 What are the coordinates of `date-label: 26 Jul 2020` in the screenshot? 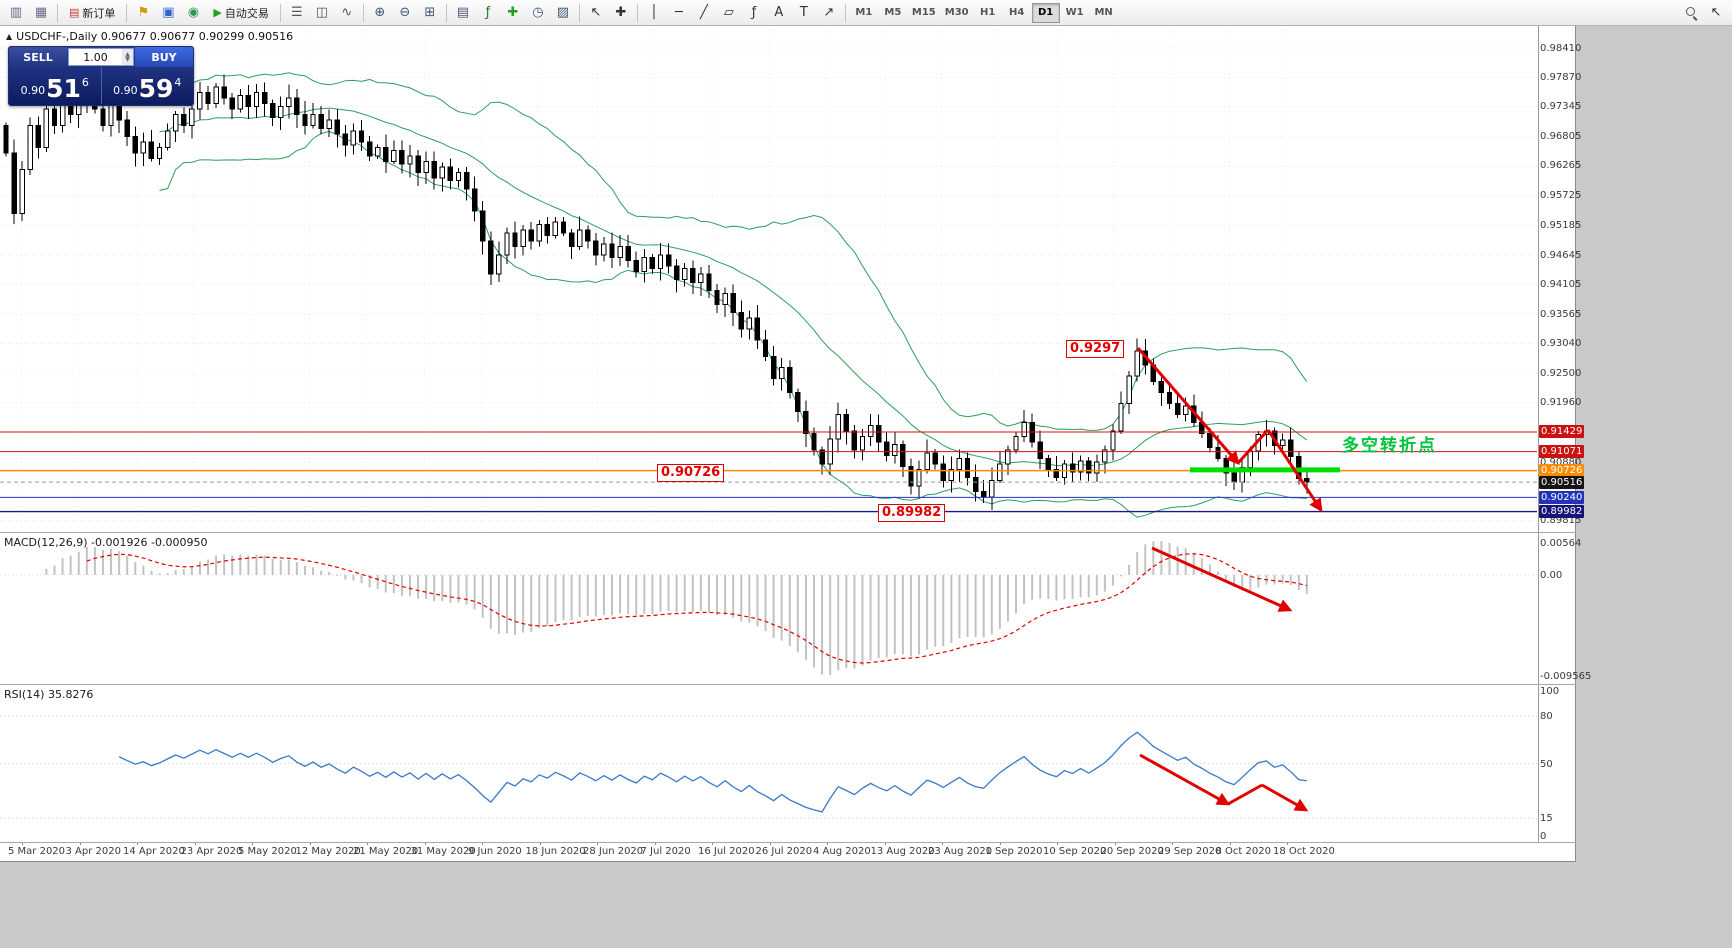 It's located at (784, 851).